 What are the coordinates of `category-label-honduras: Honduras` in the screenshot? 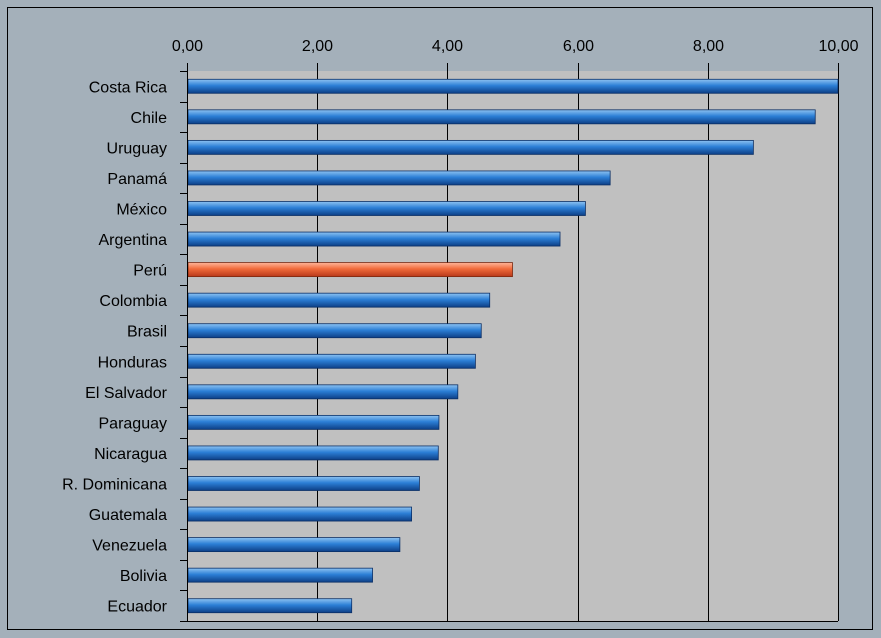 It's located at (132, 362).